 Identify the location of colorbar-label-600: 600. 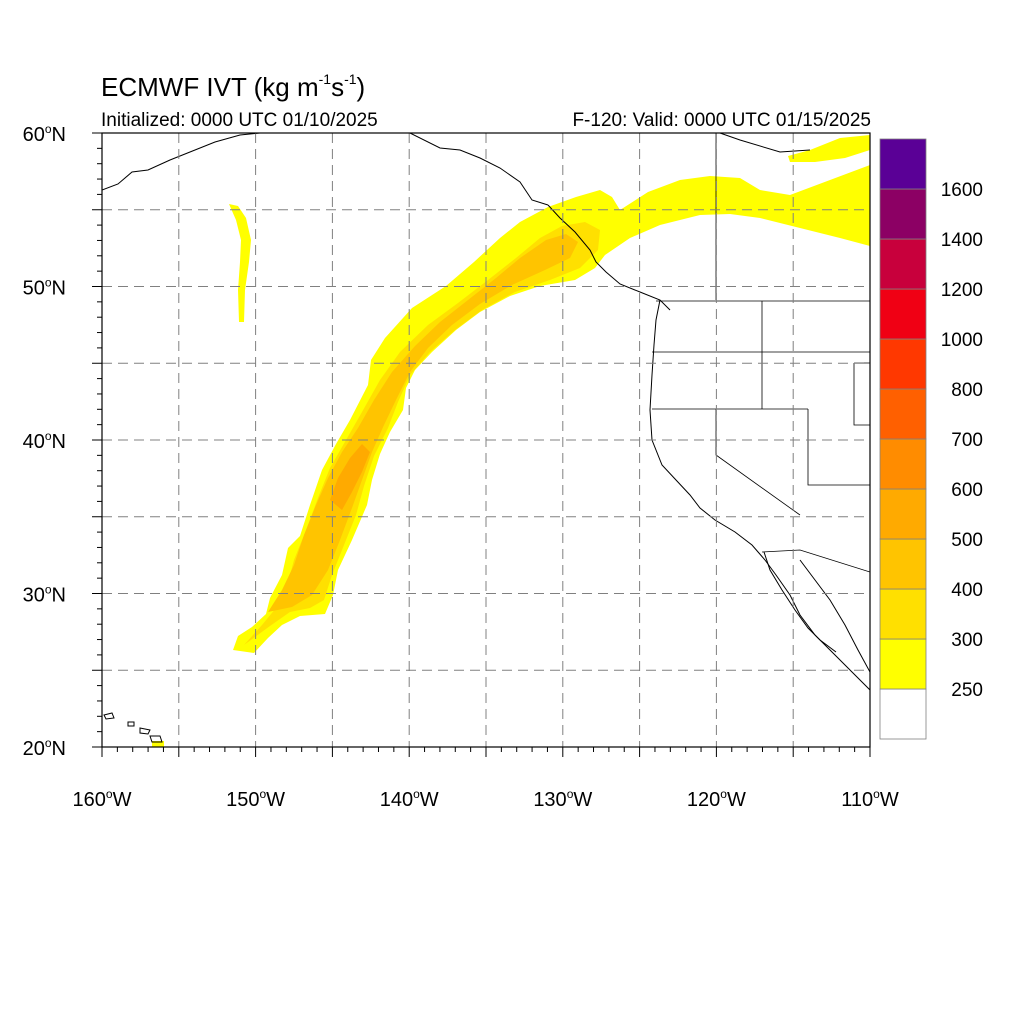
(967, 490).